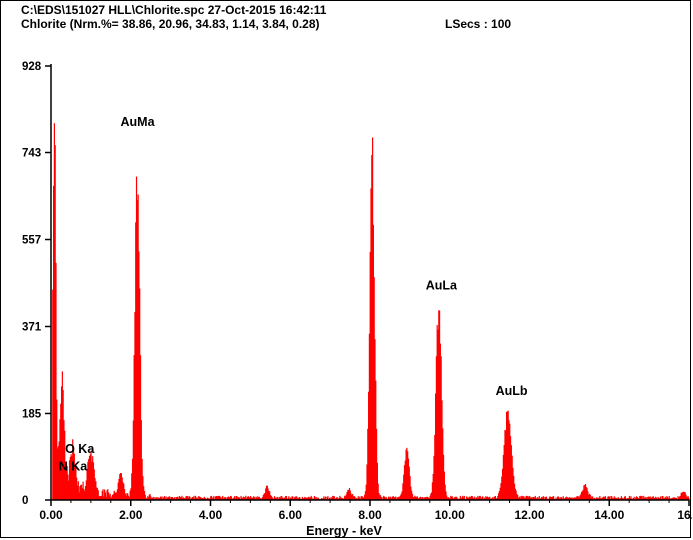 This screenshot has width=693, height=540. What do you see at coordinates (25, 501) in the screenshot?
I see `y-tick-label: 0` at bounding box center [25, 501].